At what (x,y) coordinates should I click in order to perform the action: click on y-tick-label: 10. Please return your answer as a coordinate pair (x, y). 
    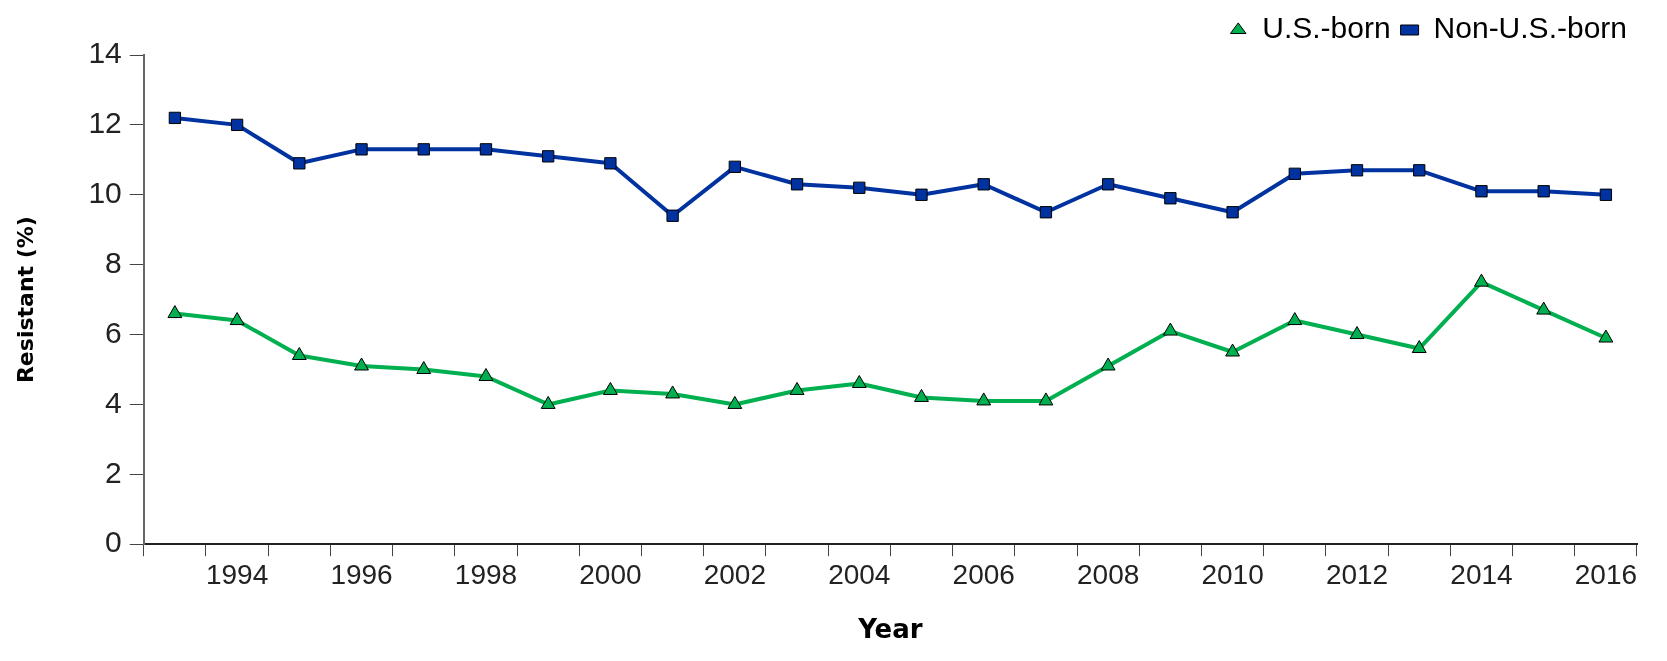
    Looking at the image, I should click on (105, 193).